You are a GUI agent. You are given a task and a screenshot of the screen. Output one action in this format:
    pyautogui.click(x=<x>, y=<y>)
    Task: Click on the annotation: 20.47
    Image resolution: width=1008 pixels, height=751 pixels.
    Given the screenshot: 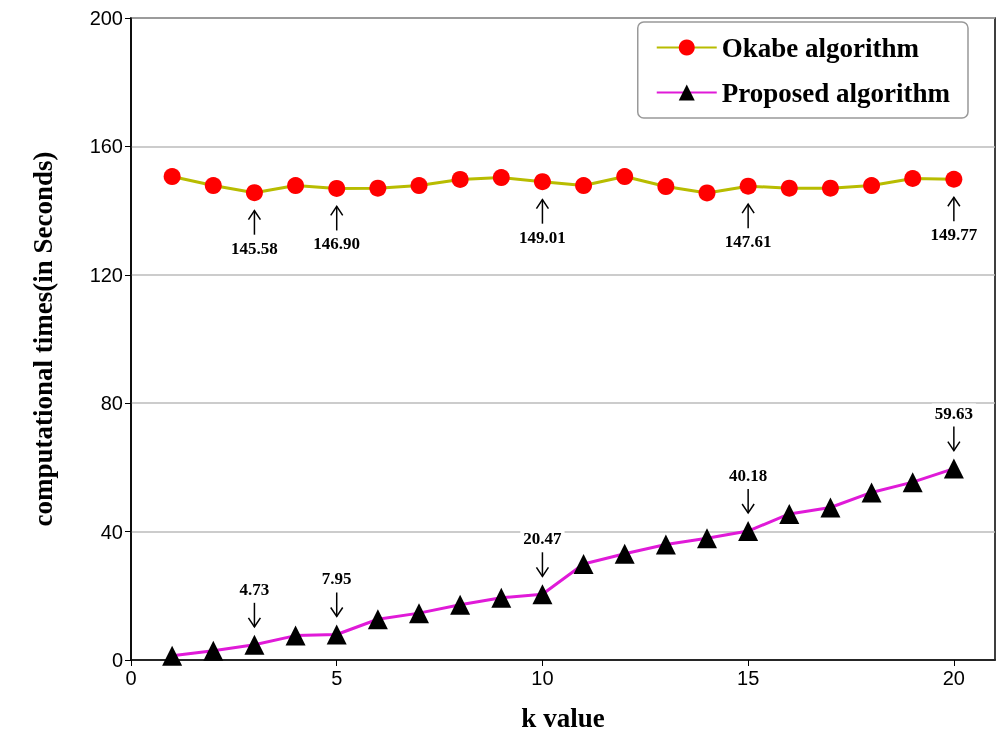 What is the action you would take?
    pyautogui.click(x=543, y=539)
    